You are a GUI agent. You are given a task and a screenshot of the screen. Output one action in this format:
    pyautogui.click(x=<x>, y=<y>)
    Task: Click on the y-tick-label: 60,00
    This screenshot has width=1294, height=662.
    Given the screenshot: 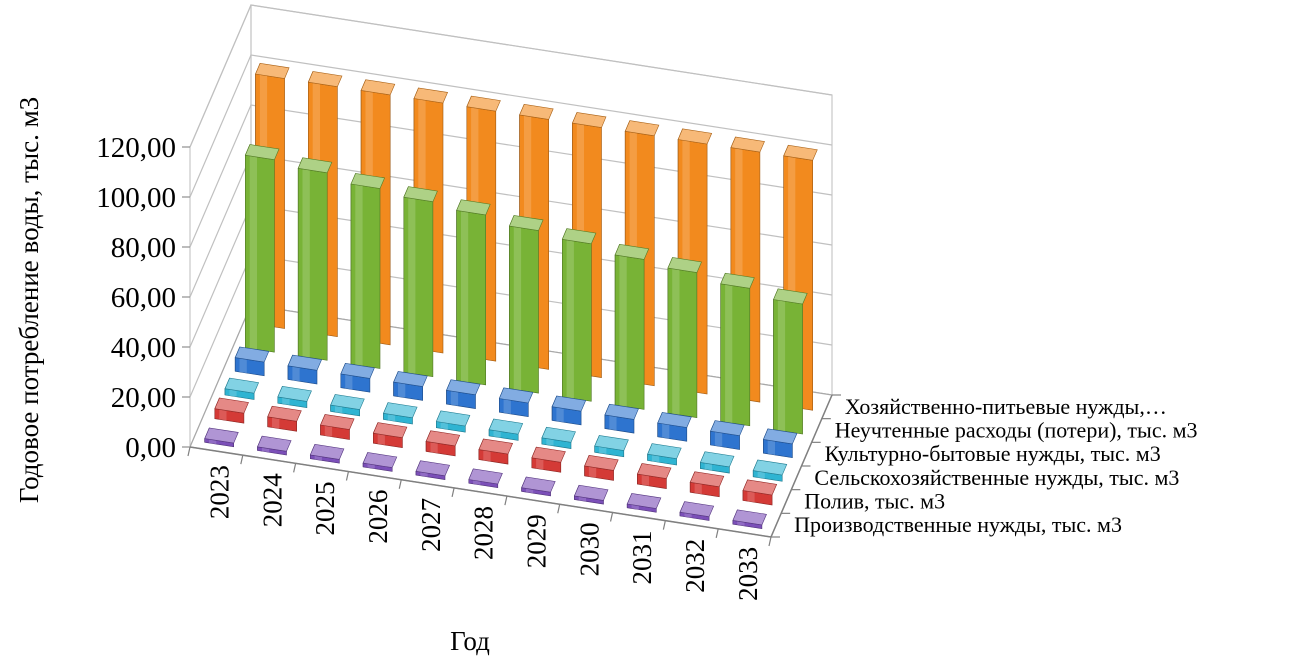 What is the action you would take?
    pyautogui.click(x=143, y=298)
    